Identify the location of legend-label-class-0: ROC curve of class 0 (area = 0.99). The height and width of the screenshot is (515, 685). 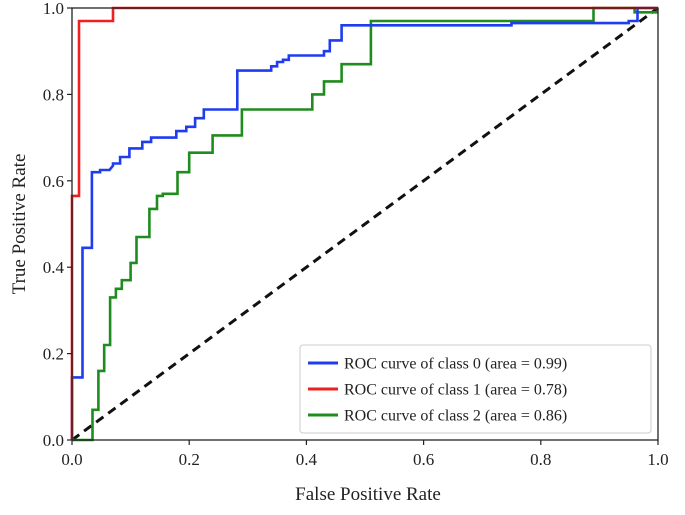
(455, 364).